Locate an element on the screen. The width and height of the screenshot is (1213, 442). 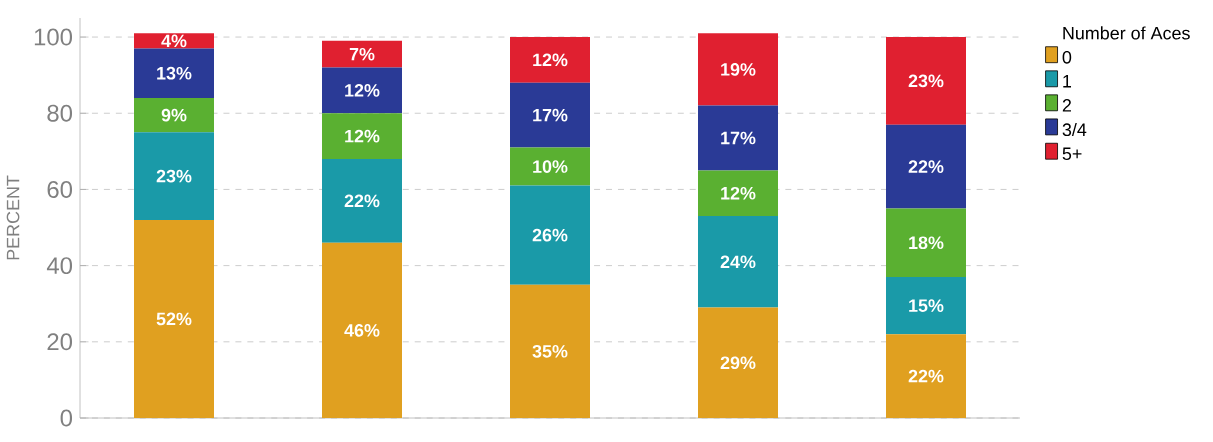
data-label: 26% is located at coordinates (550, 235).